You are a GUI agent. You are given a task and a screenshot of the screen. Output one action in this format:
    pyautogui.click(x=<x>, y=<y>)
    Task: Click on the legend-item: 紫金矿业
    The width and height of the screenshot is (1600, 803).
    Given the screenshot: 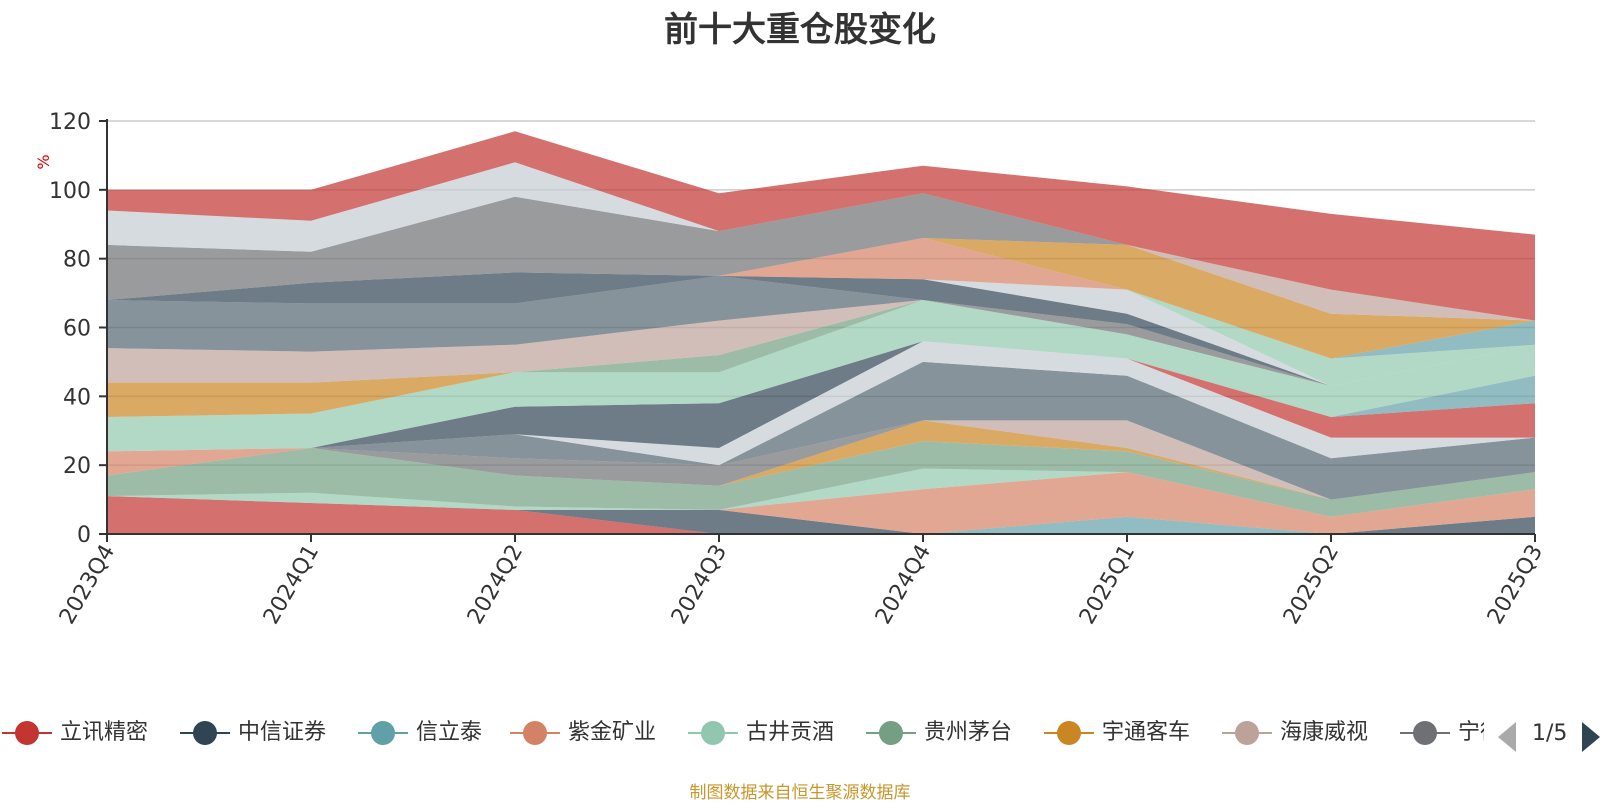 What is the action you would take?
    pyautogui.click(x=601, y=733)
    